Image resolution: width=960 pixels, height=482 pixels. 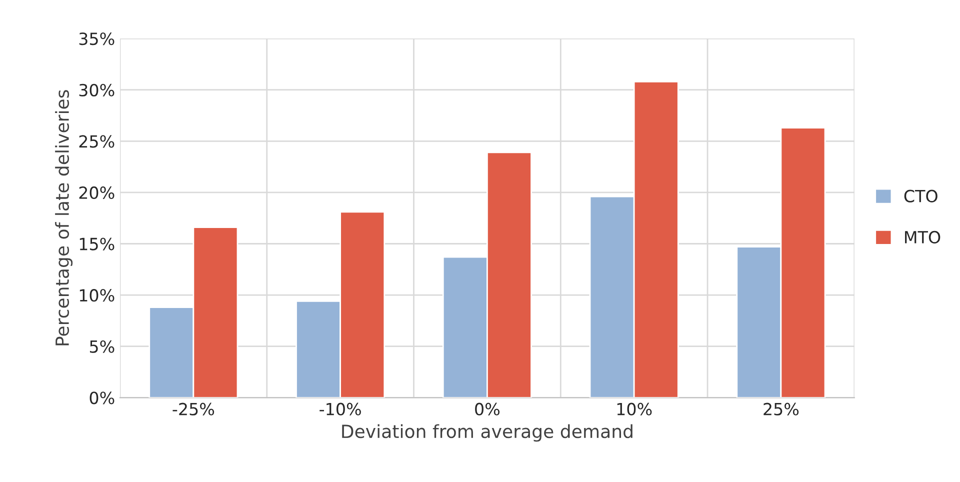 I want to click on x-axis-title: Deviation from average demand, so click(x=487, y=433).